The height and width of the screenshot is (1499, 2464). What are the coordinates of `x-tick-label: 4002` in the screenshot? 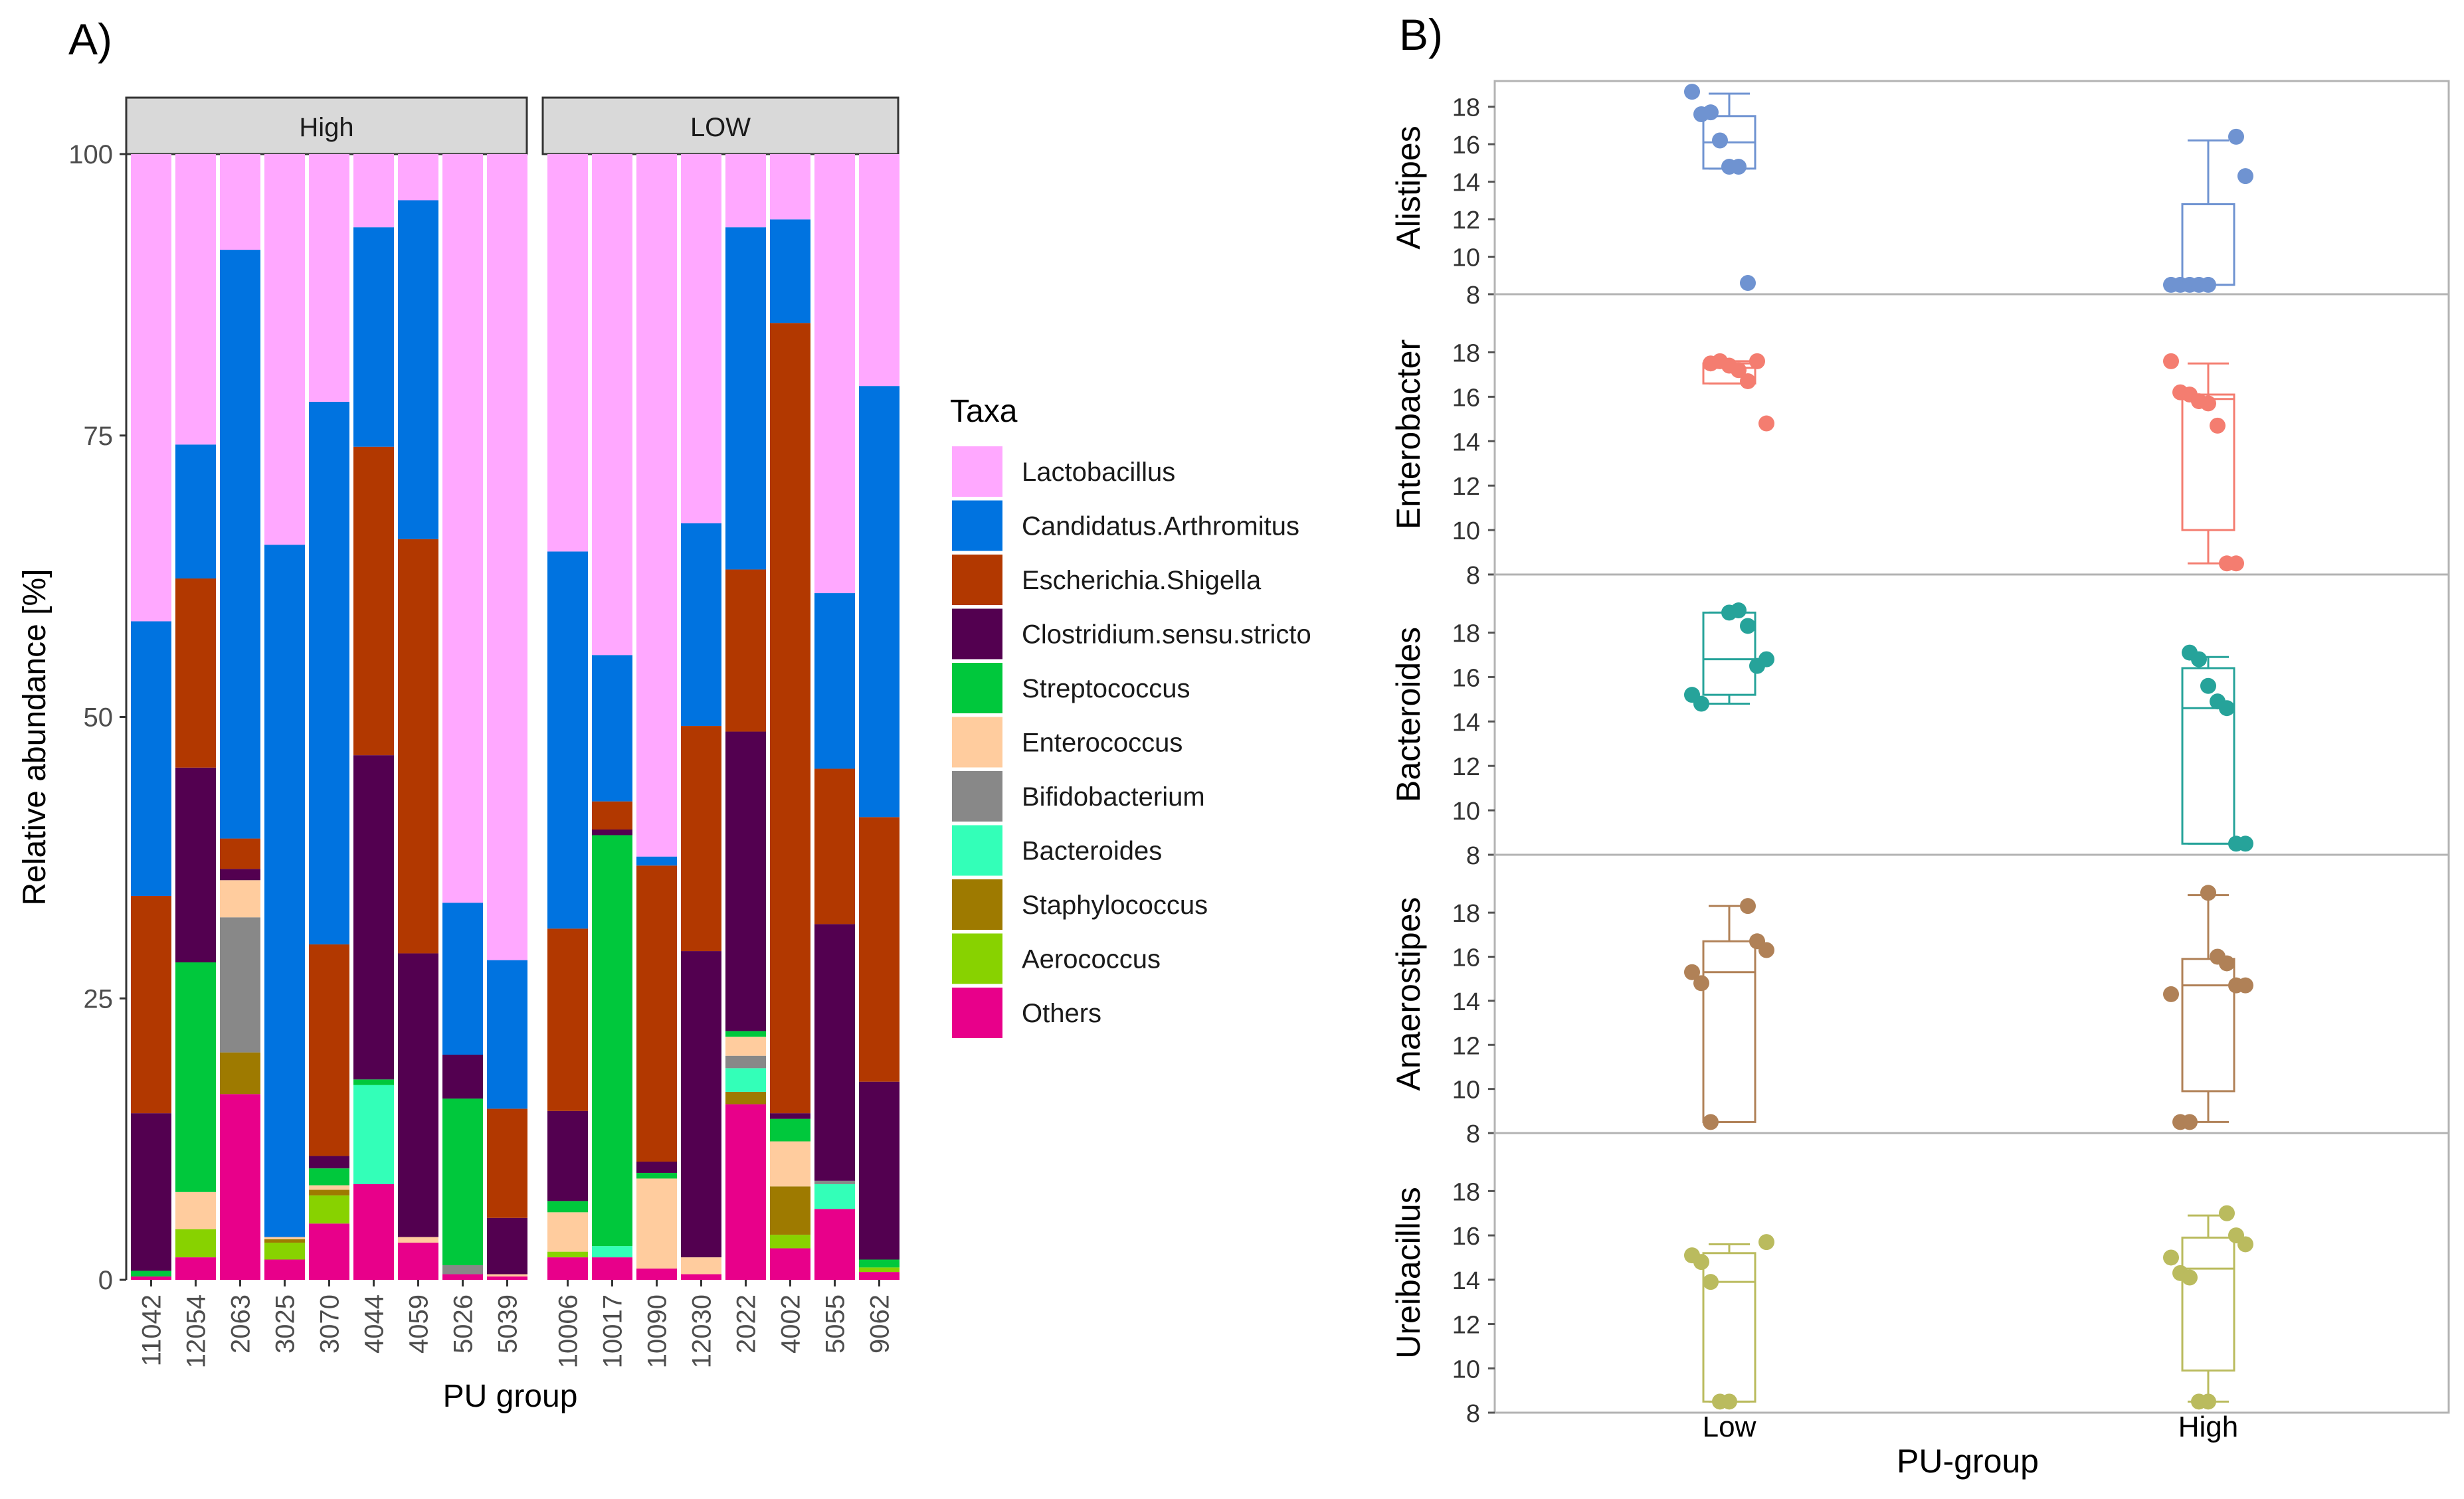 It's located at (792, 1324).